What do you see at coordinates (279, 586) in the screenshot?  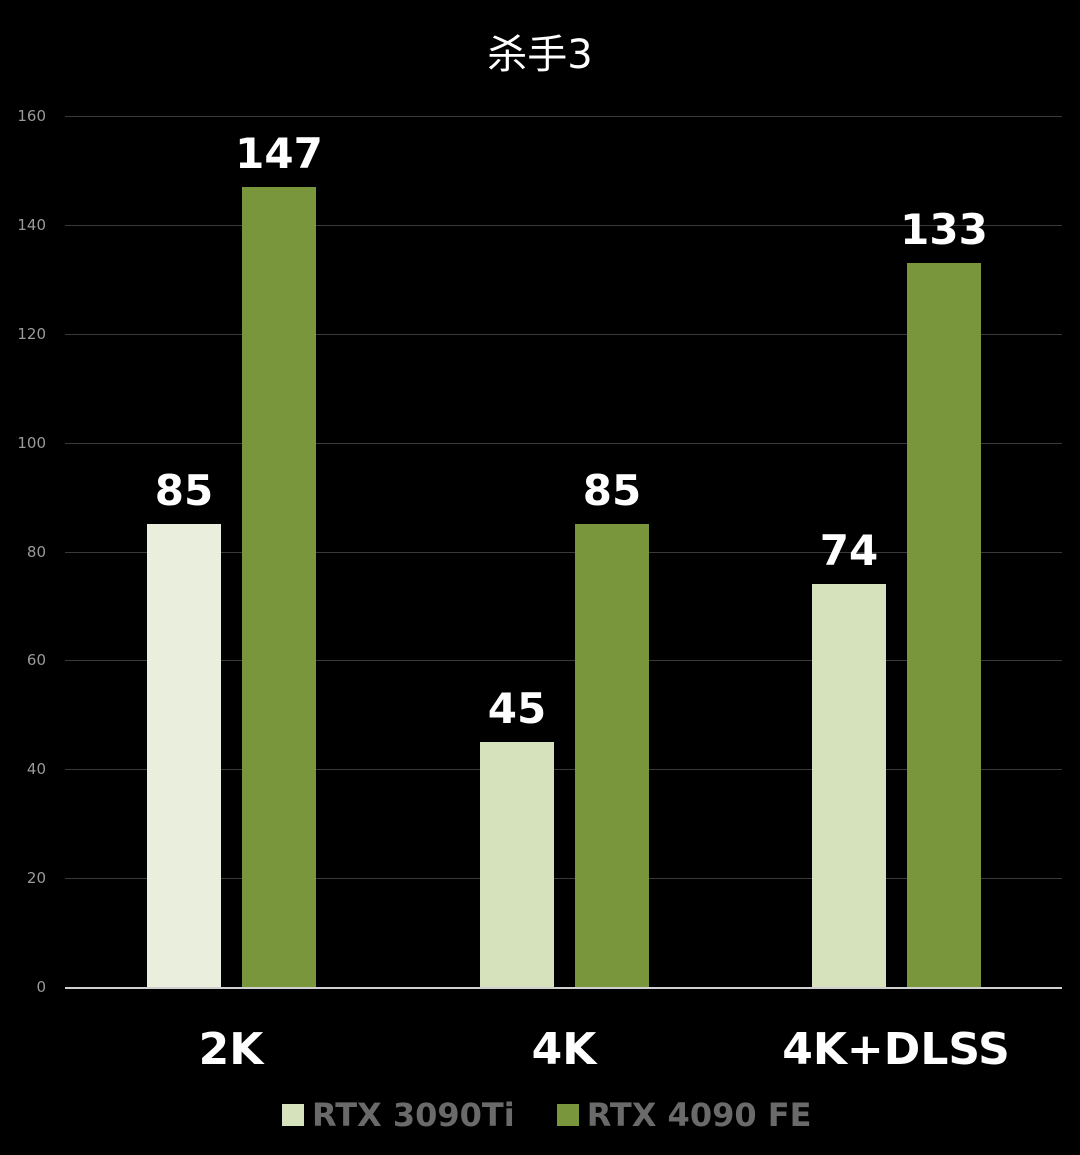 I see `bar-rtx-4090-fe-2k` at bounding box center [279, 586].